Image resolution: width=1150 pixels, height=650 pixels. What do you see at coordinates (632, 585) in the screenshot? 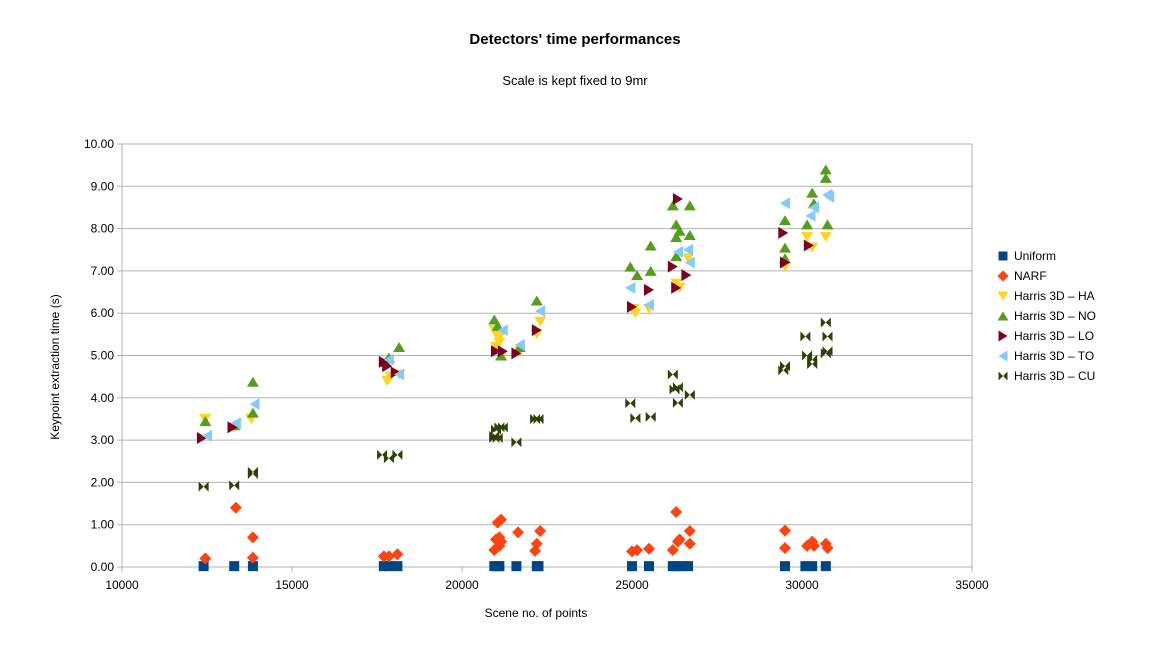
I see `x-tick-label: 25000` at bounding box center [632, 585].